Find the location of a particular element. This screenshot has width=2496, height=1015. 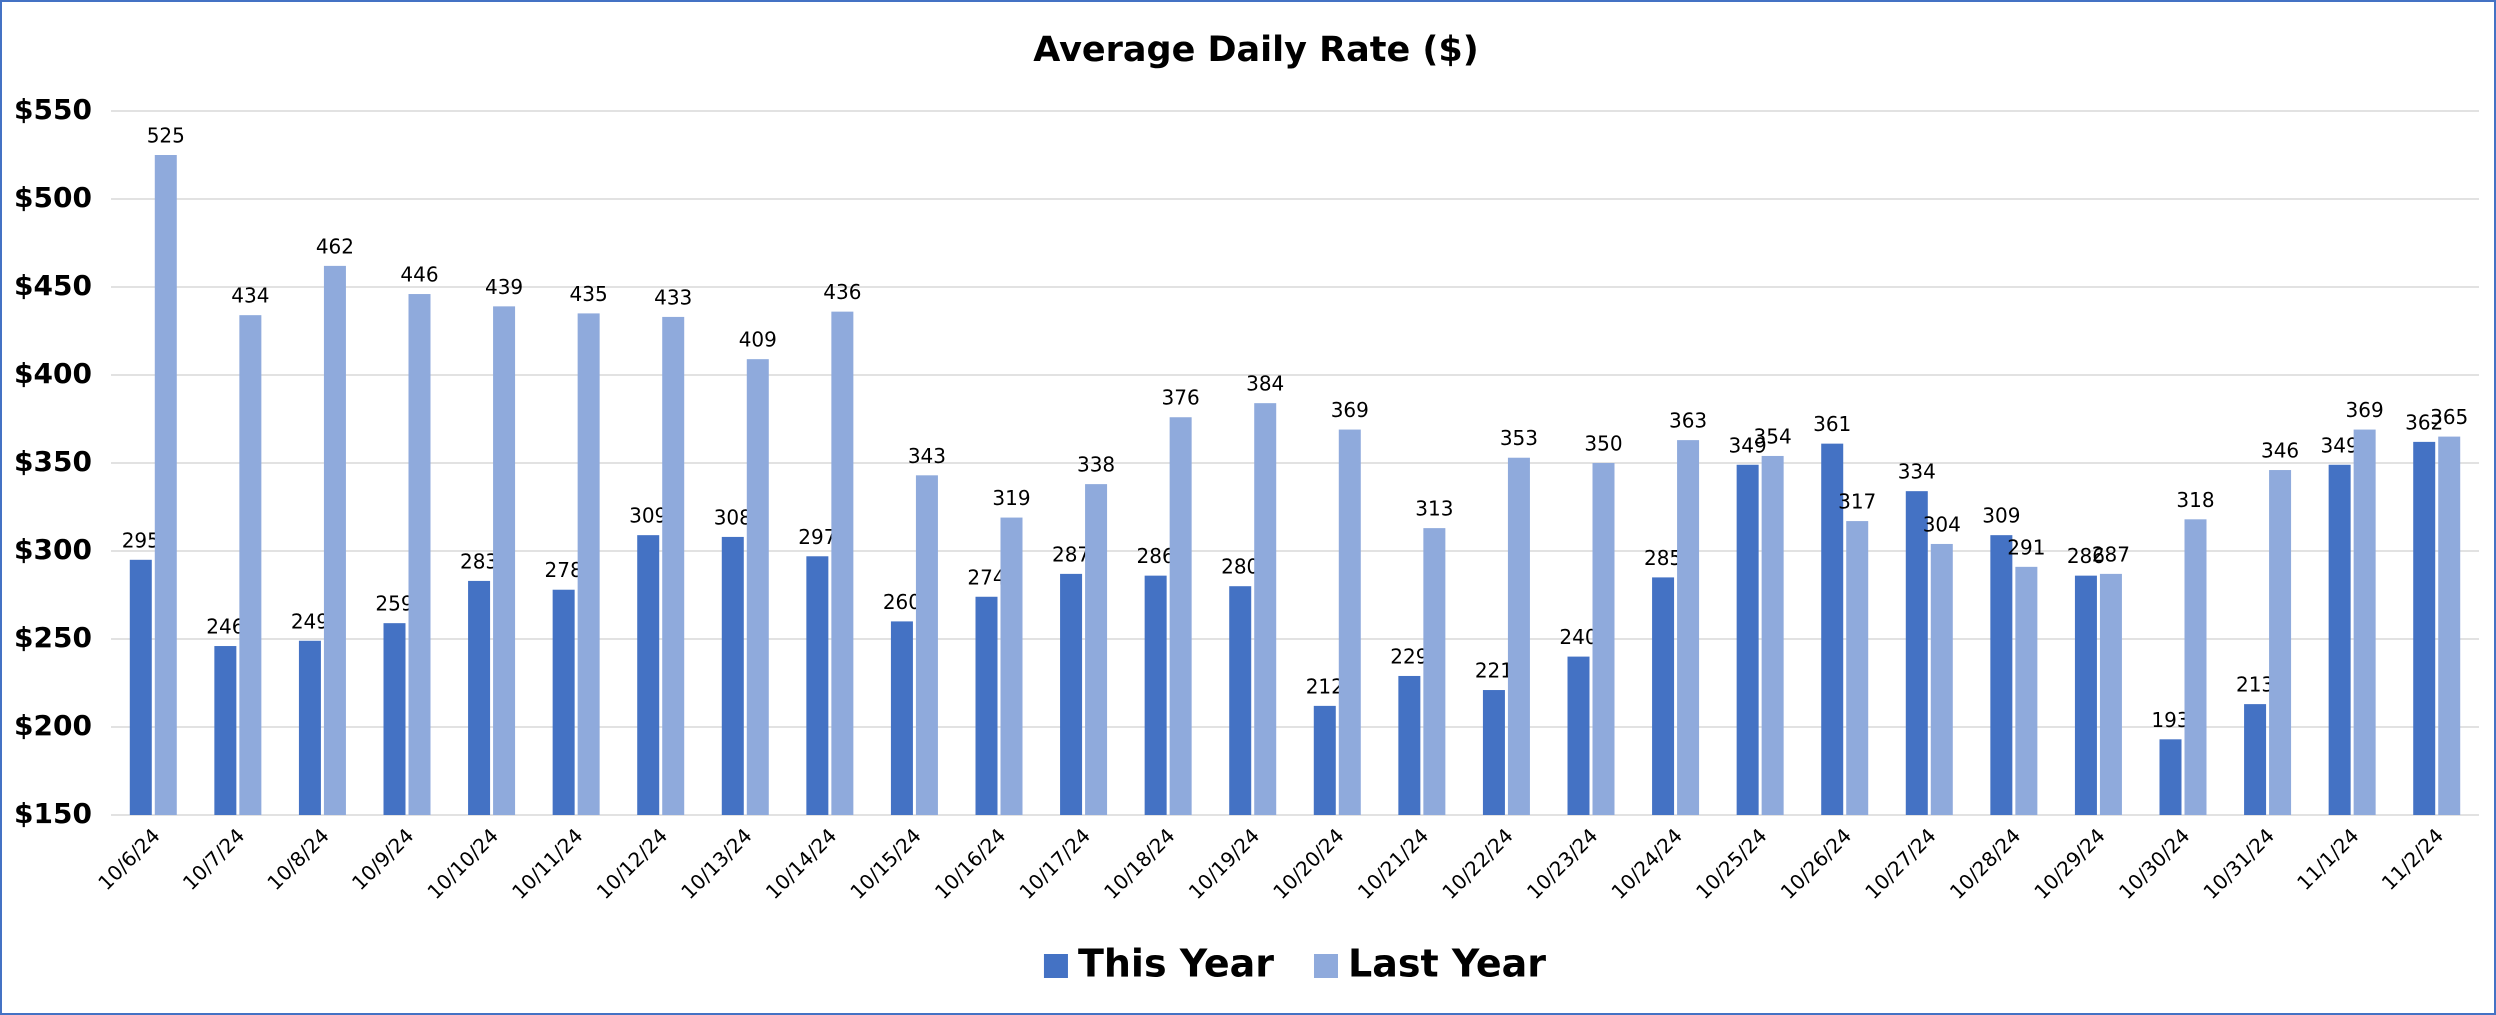

data-label: 318 is located at coordinates (2195, 500).